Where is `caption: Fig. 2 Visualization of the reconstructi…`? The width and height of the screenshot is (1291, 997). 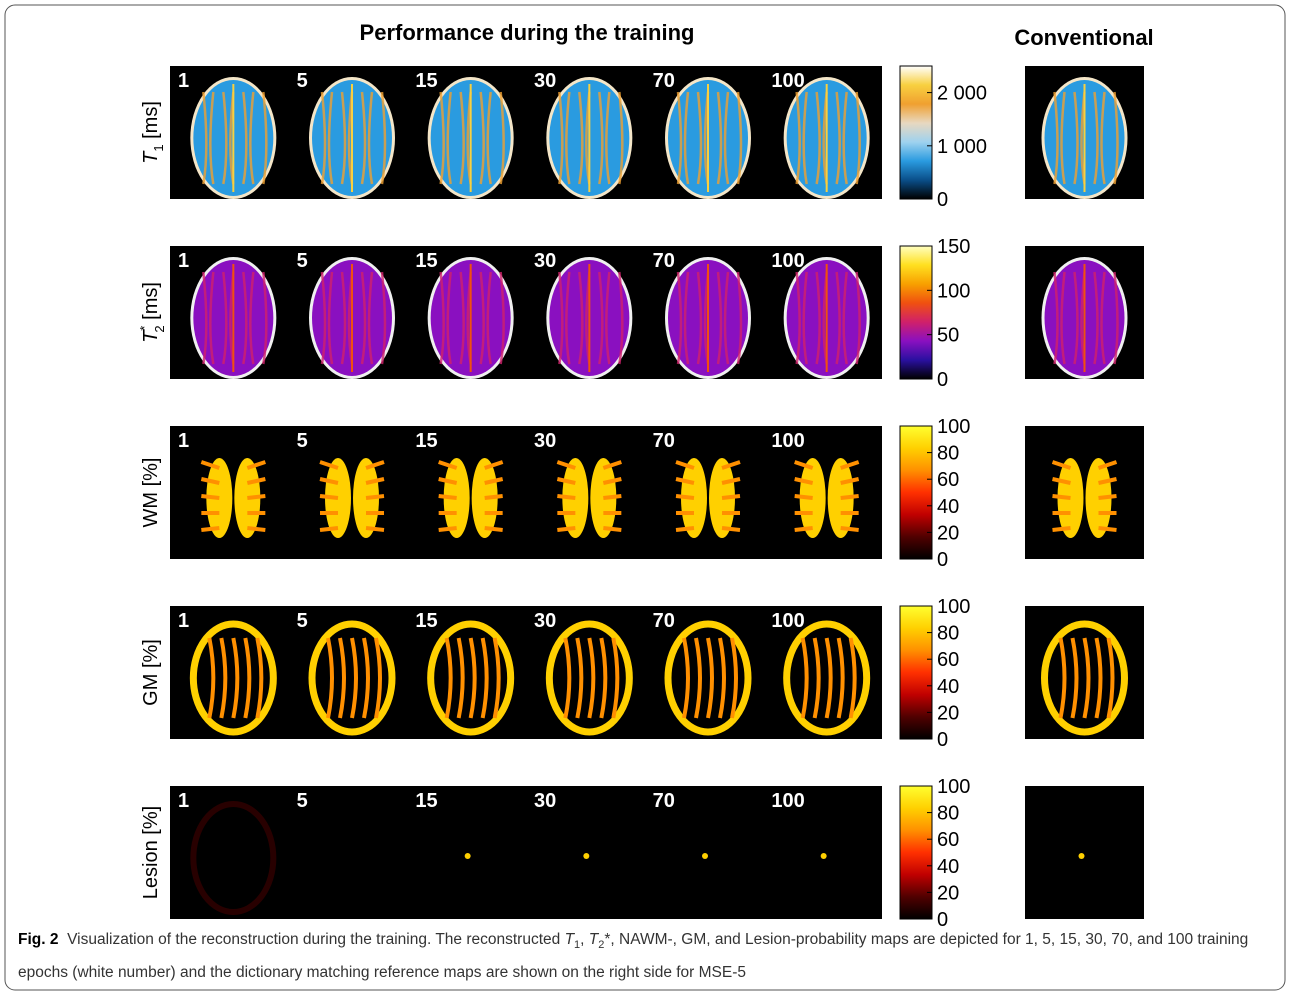
caption: Fig. 2 Visualization of the reconstructi… is located at coordinates (645, 956).